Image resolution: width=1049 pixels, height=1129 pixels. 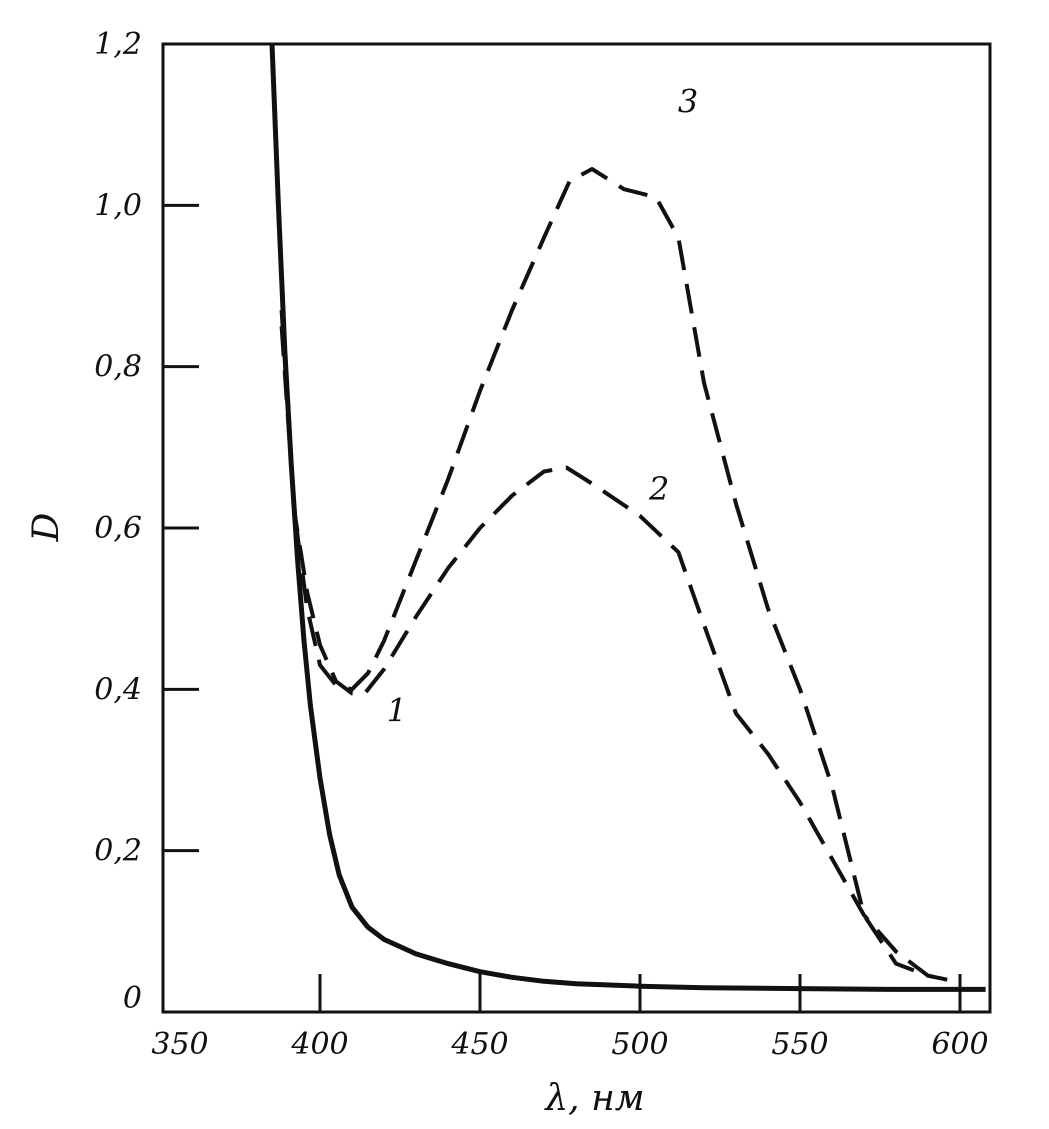 I want to click on x-tick-label: 400, so click(x=319, y=1044).